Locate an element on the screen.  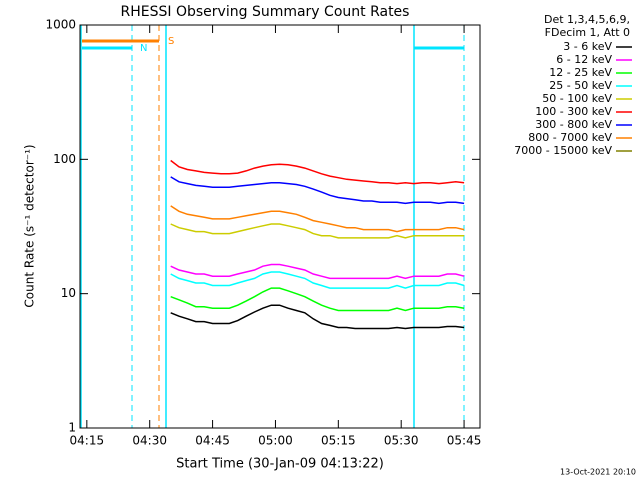
legend-header: FDecim 1, Att 0 is located at coordinates (587, 32).